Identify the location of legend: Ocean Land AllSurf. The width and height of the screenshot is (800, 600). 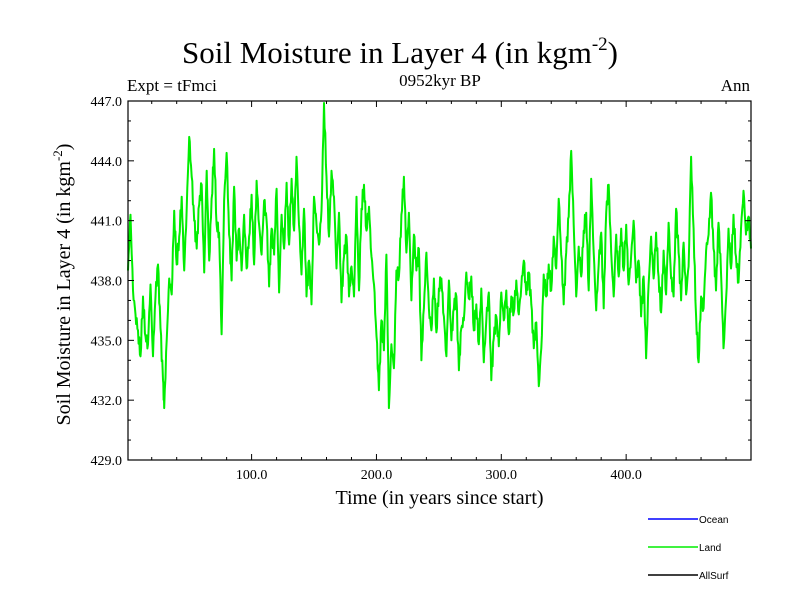
(688, 548).